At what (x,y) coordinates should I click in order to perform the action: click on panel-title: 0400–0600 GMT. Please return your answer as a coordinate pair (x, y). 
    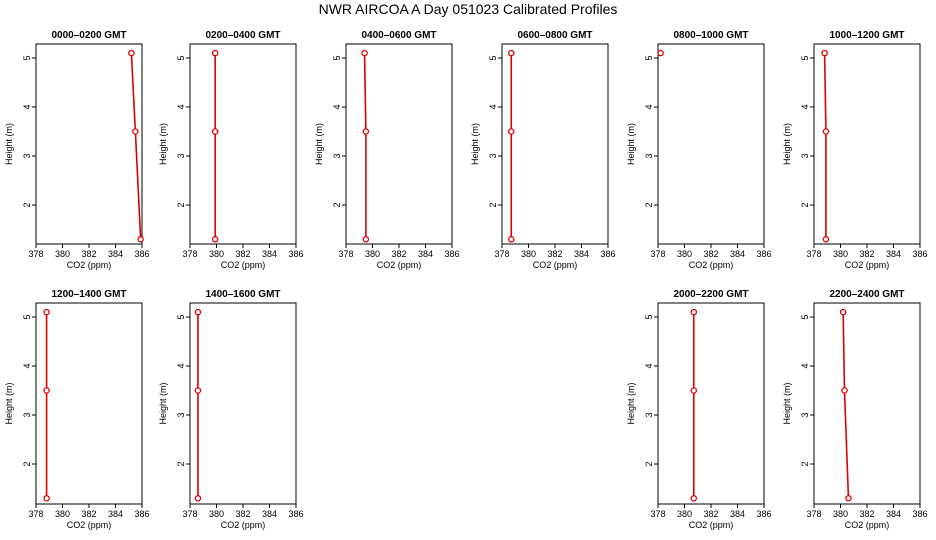
    Looking at the image, I should click on (398, 35).